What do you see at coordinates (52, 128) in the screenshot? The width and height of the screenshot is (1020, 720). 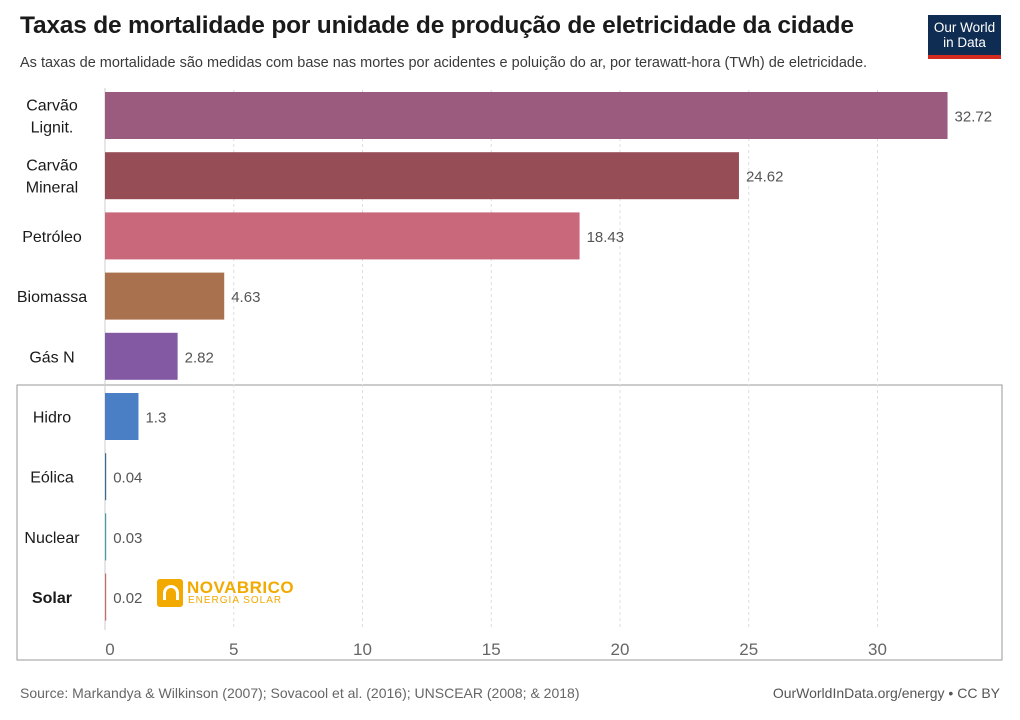 I see `category-label: Lignit.` at bounding box center [52, 128].